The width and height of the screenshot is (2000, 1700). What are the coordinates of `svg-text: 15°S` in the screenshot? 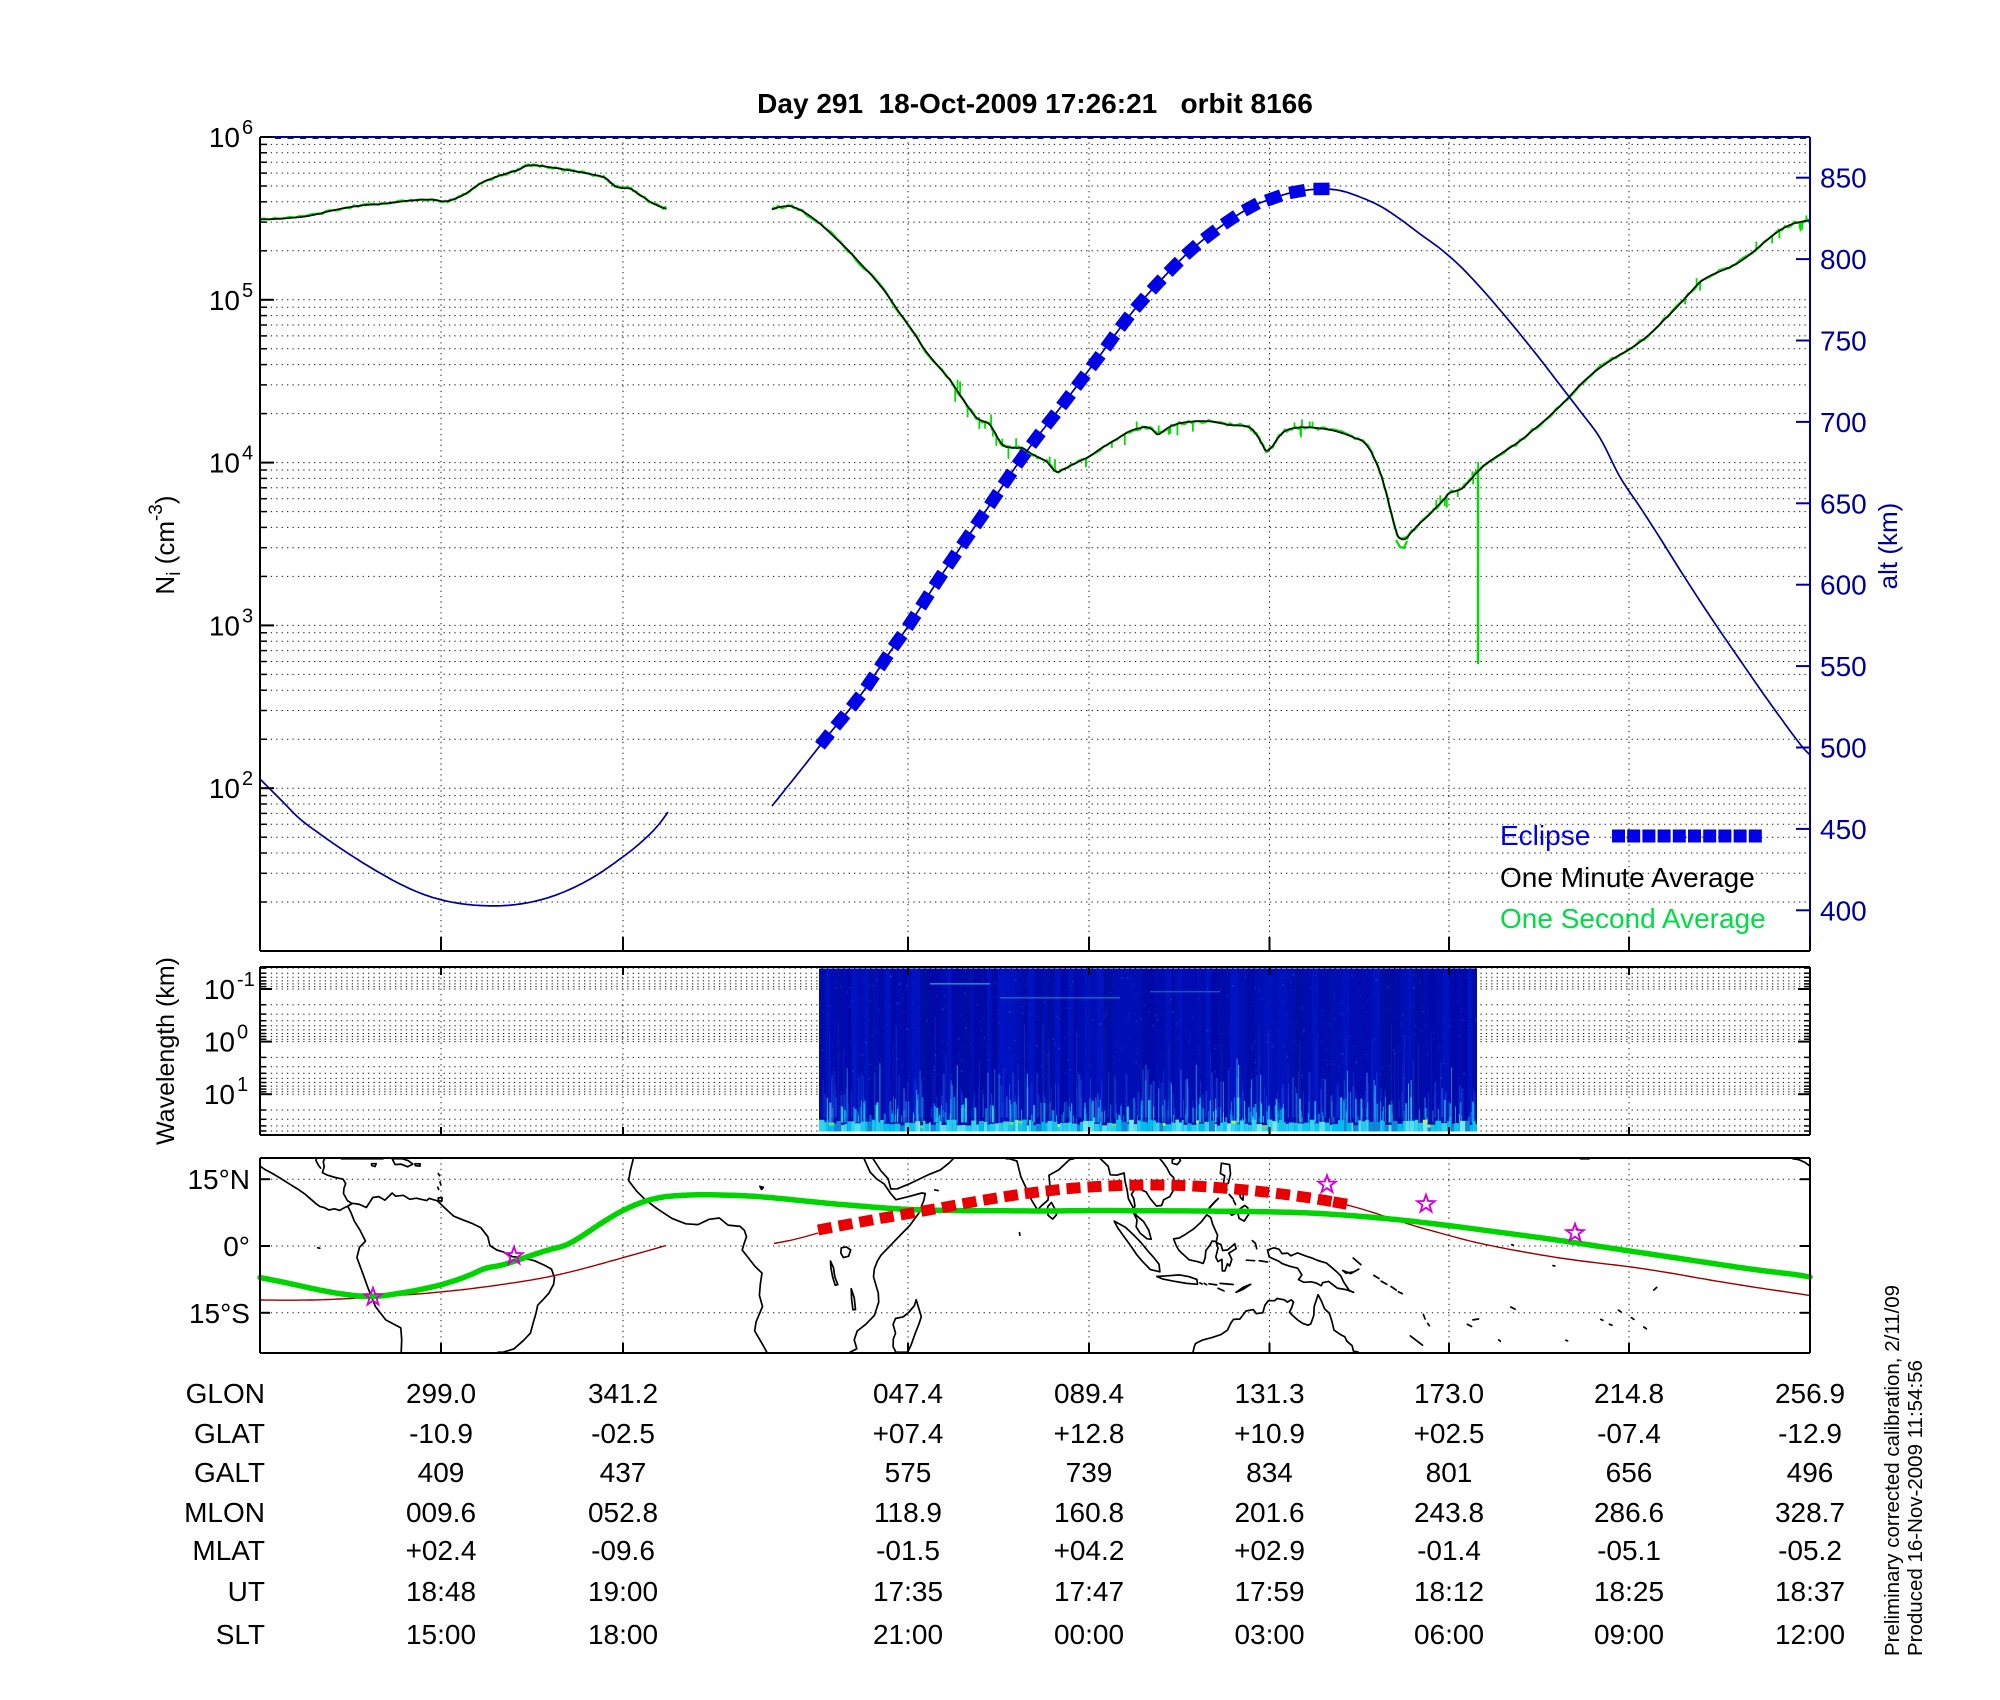 It's located at (219, 1313).